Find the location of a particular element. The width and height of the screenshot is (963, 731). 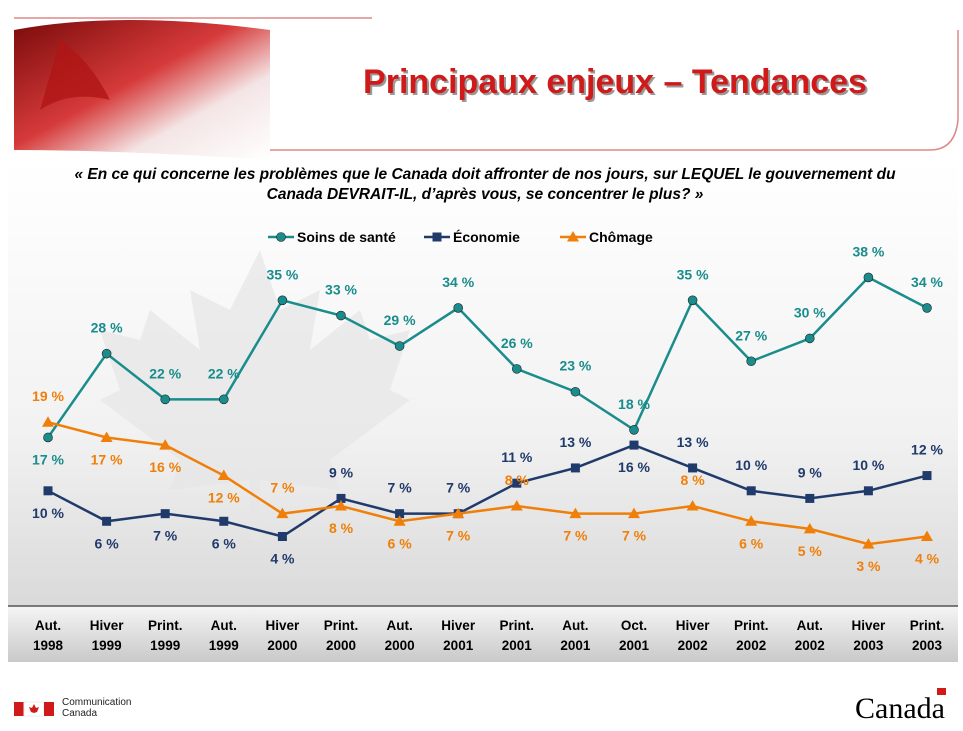

value-label: 5 % is located at coordinates (810, 551).